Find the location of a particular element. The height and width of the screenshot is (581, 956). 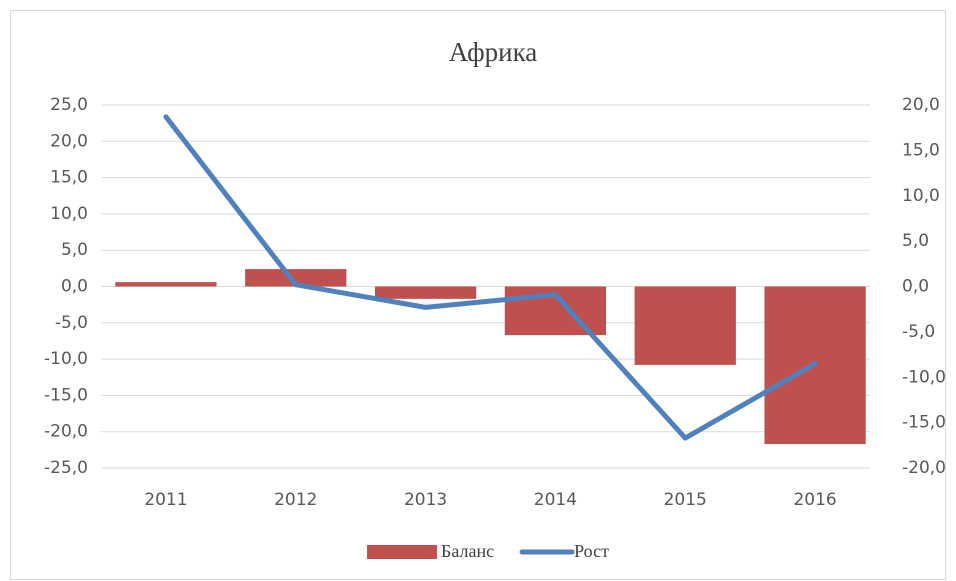

y-tick-label: -10,0 is located at coordinates (66, 359).